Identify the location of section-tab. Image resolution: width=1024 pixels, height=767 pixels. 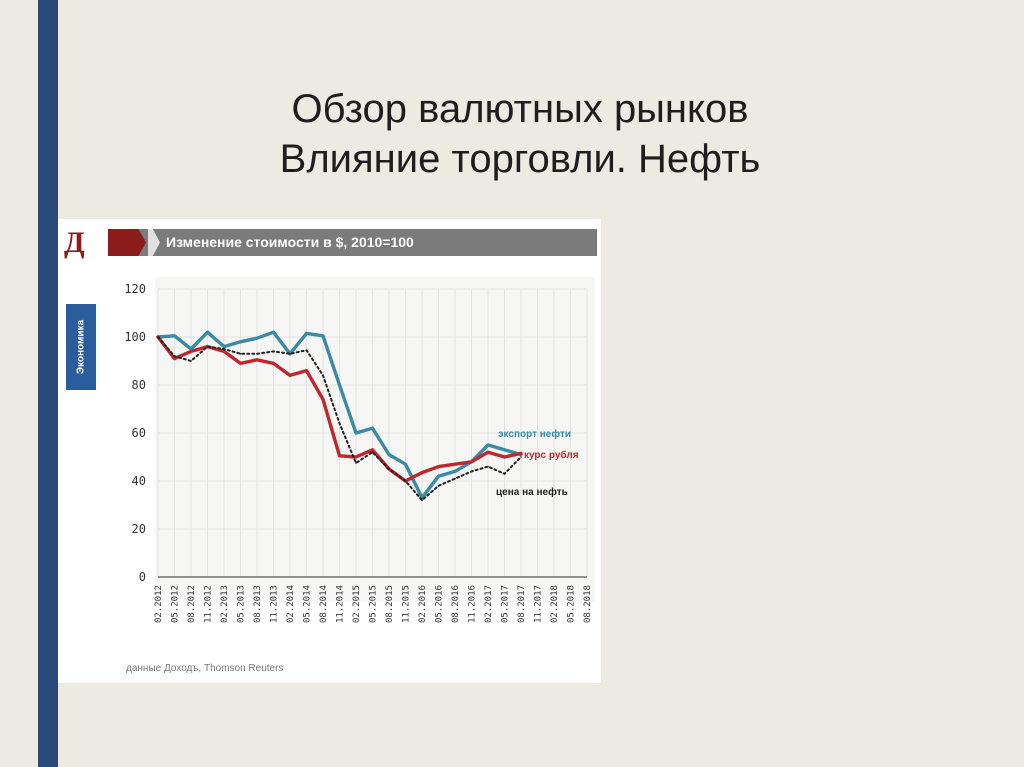
(81, 347).